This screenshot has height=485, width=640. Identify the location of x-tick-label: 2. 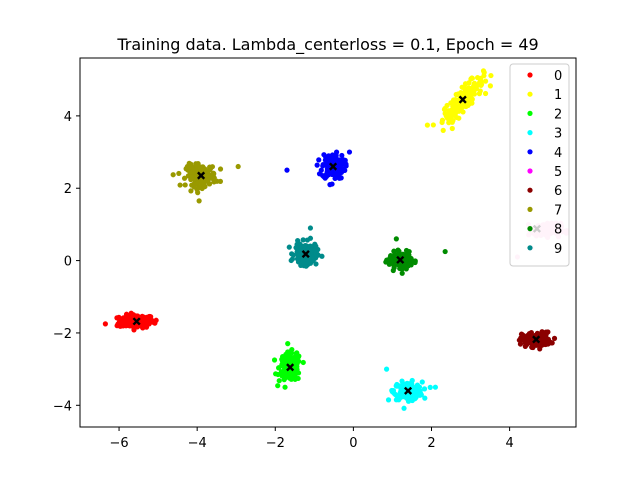
(431, 443).